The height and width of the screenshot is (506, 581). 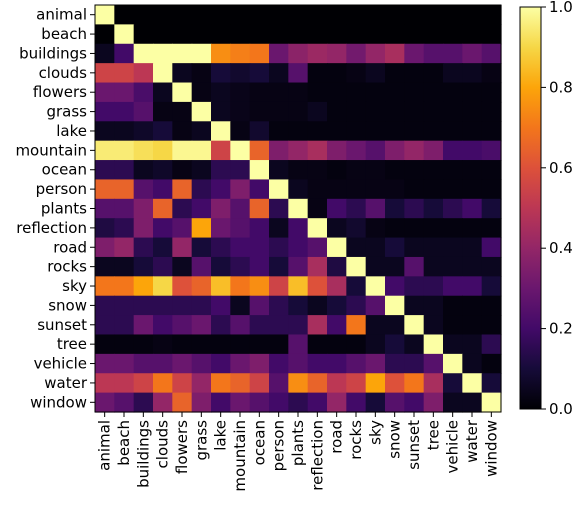 What do you see at coordinates (561, 8) in the screenshot?
I see `colorbar-tick-label: 1.0` at bounding box center [561, 8].